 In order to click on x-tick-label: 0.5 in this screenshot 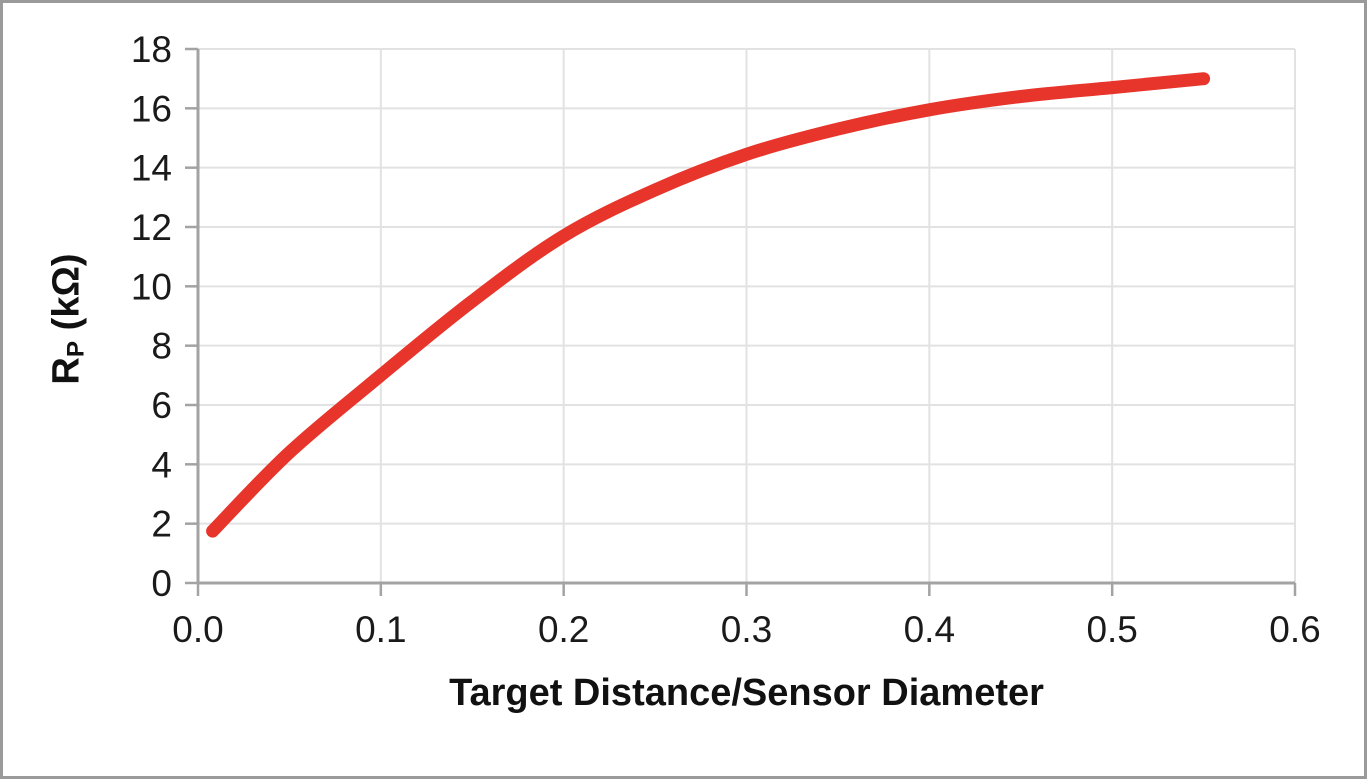, I will do `click(1111, 629)`.